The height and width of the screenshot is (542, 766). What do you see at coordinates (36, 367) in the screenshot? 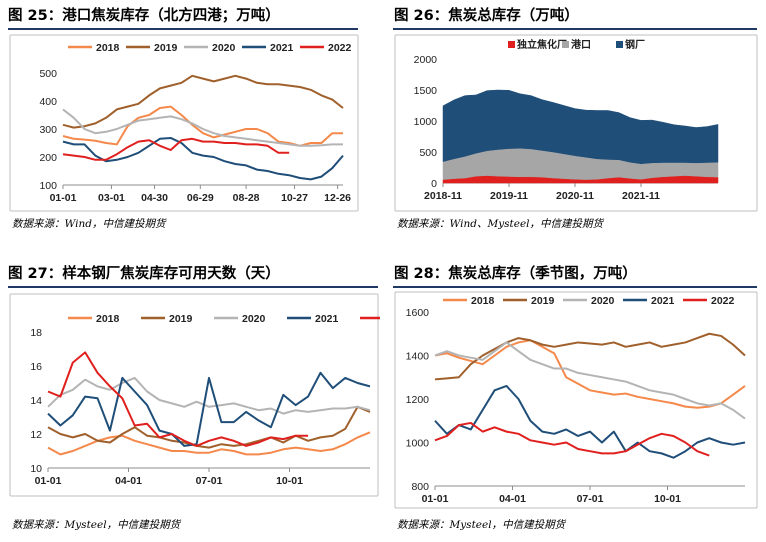
I see `y-tick-label: 16` at bounding box center [36, 367].